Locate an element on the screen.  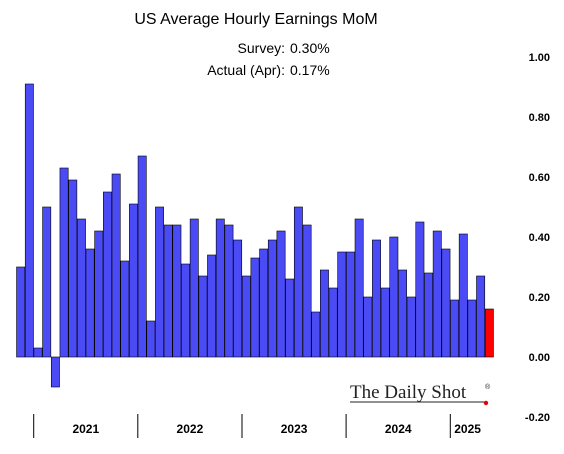
chart-title: US Average Hourly Earnings MoM is located at coordinates (255, 19).